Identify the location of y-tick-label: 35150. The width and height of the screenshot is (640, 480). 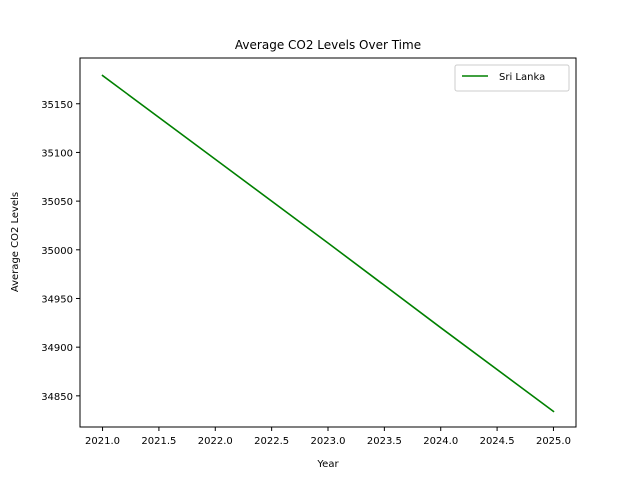
(57, 105).